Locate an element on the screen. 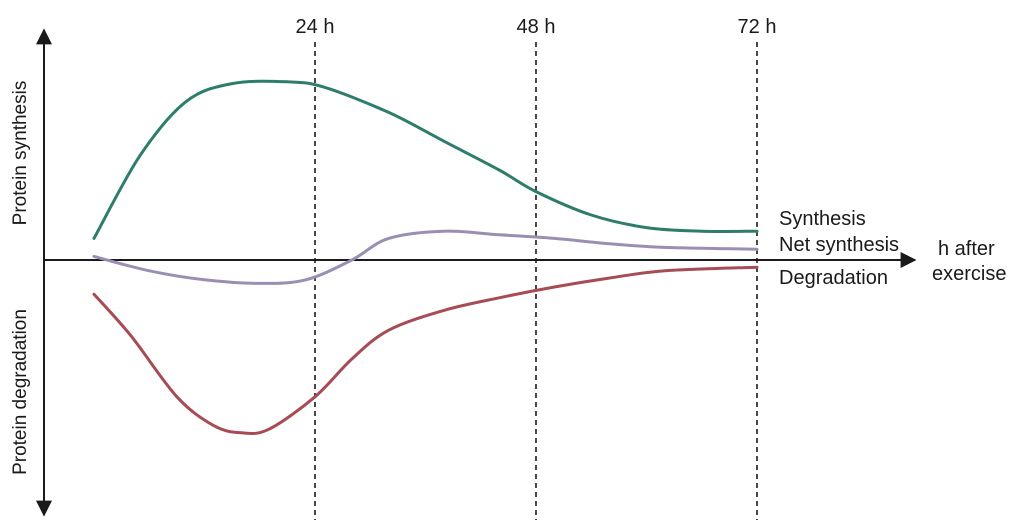 The height and width of the screenshot is (520, 1019). x-tick-label: 24 h is located at coordinates (315, 27).